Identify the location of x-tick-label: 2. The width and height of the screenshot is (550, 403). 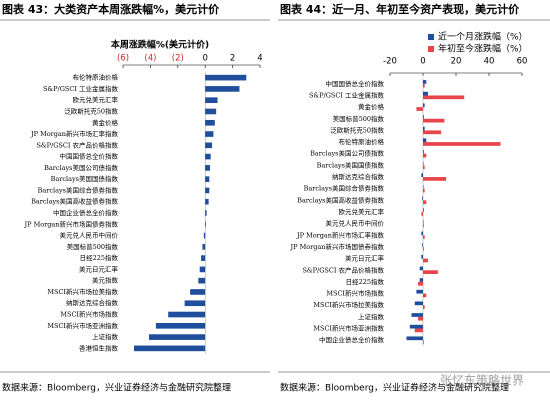
(232, 59).